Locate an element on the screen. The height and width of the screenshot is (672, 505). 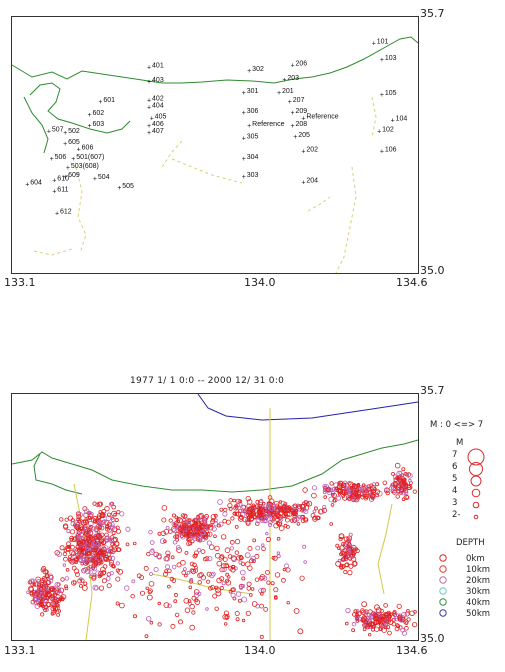
magnitude-circle-icon is located at coordinates (476, 505).